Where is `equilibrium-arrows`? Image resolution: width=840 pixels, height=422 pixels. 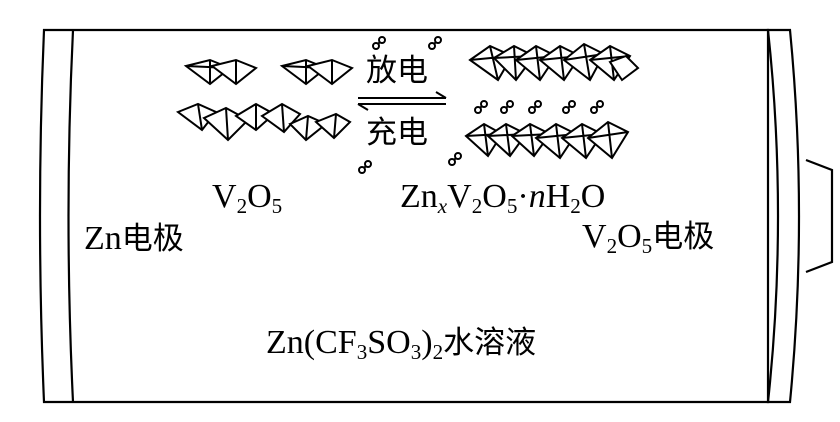
equilibrium-arrows is located at coordinates (402, 101).